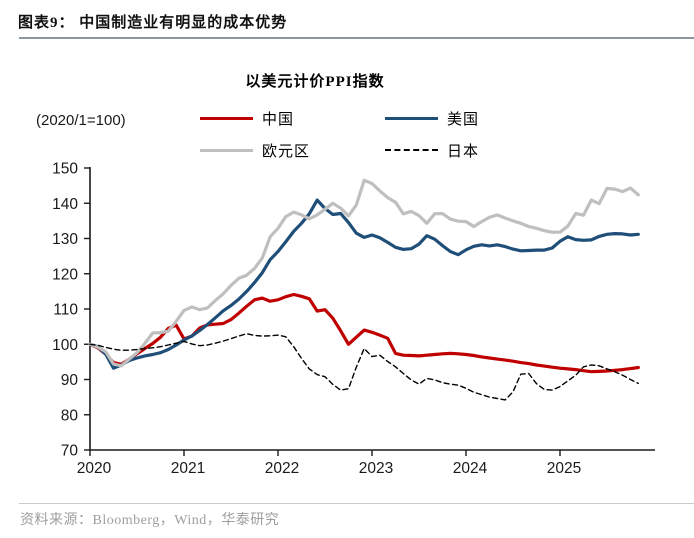  I want to click on x-tick-label: 2023, so click(376, 468).